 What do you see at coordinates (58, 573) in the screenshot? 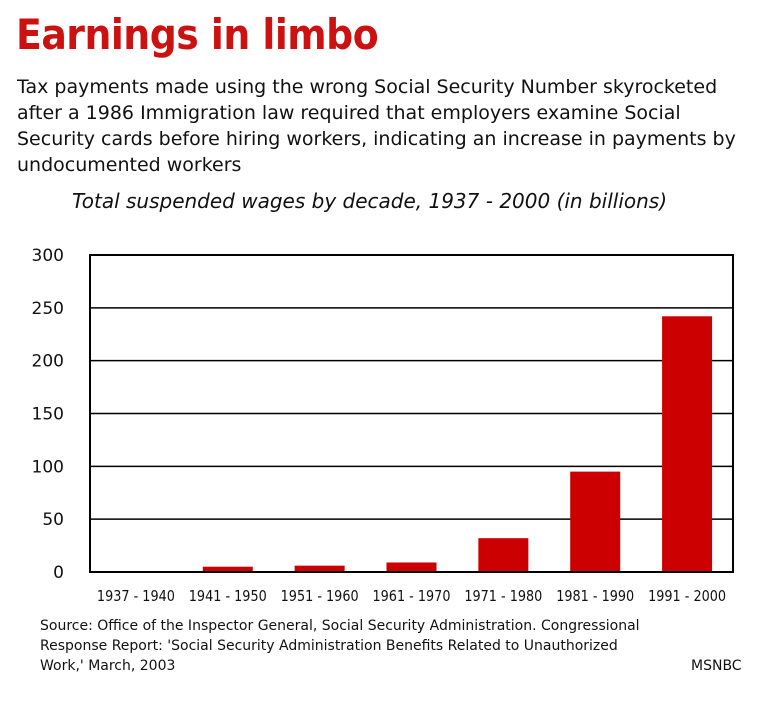
I see `y-tick-label: 0` at bounding box center [58, 573].